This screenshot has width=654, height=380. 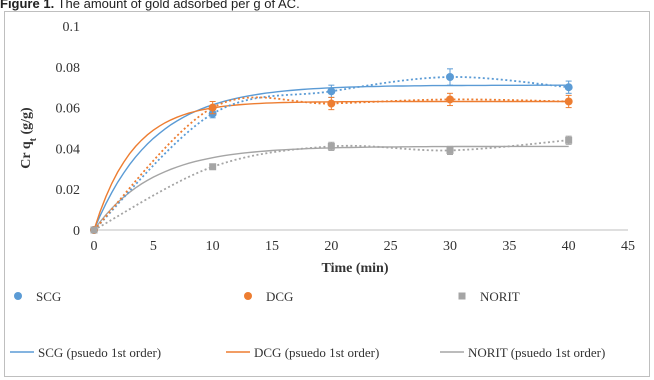 What do you see at coordinates (27, 5) in the screenshot?
I see `figure-label: Figure 1.` at bounding box center [27, 5].